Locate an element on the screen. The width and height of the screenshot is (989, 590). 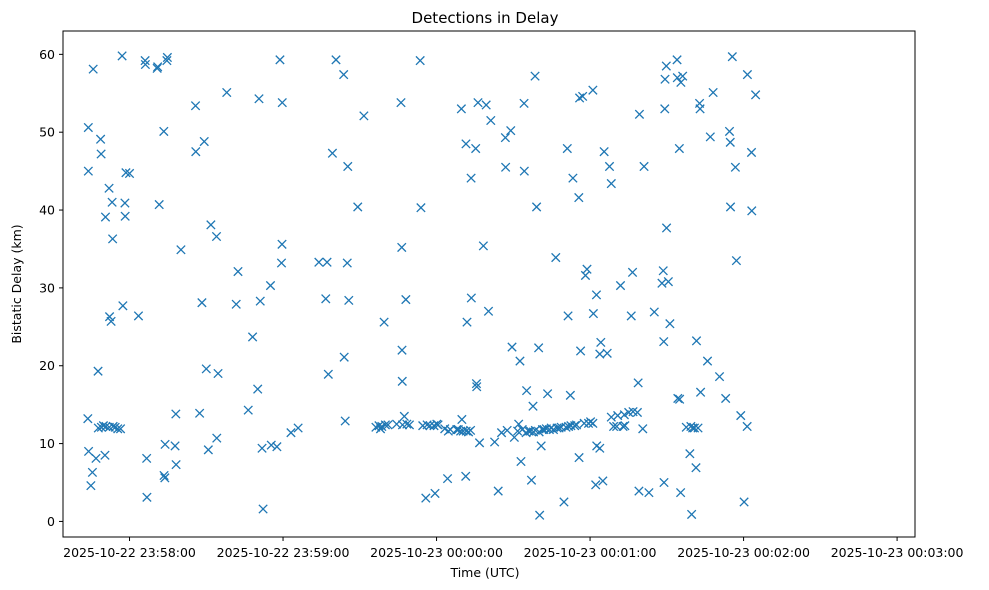
y-tick-label: 50 is located at coordinates (47, 132).